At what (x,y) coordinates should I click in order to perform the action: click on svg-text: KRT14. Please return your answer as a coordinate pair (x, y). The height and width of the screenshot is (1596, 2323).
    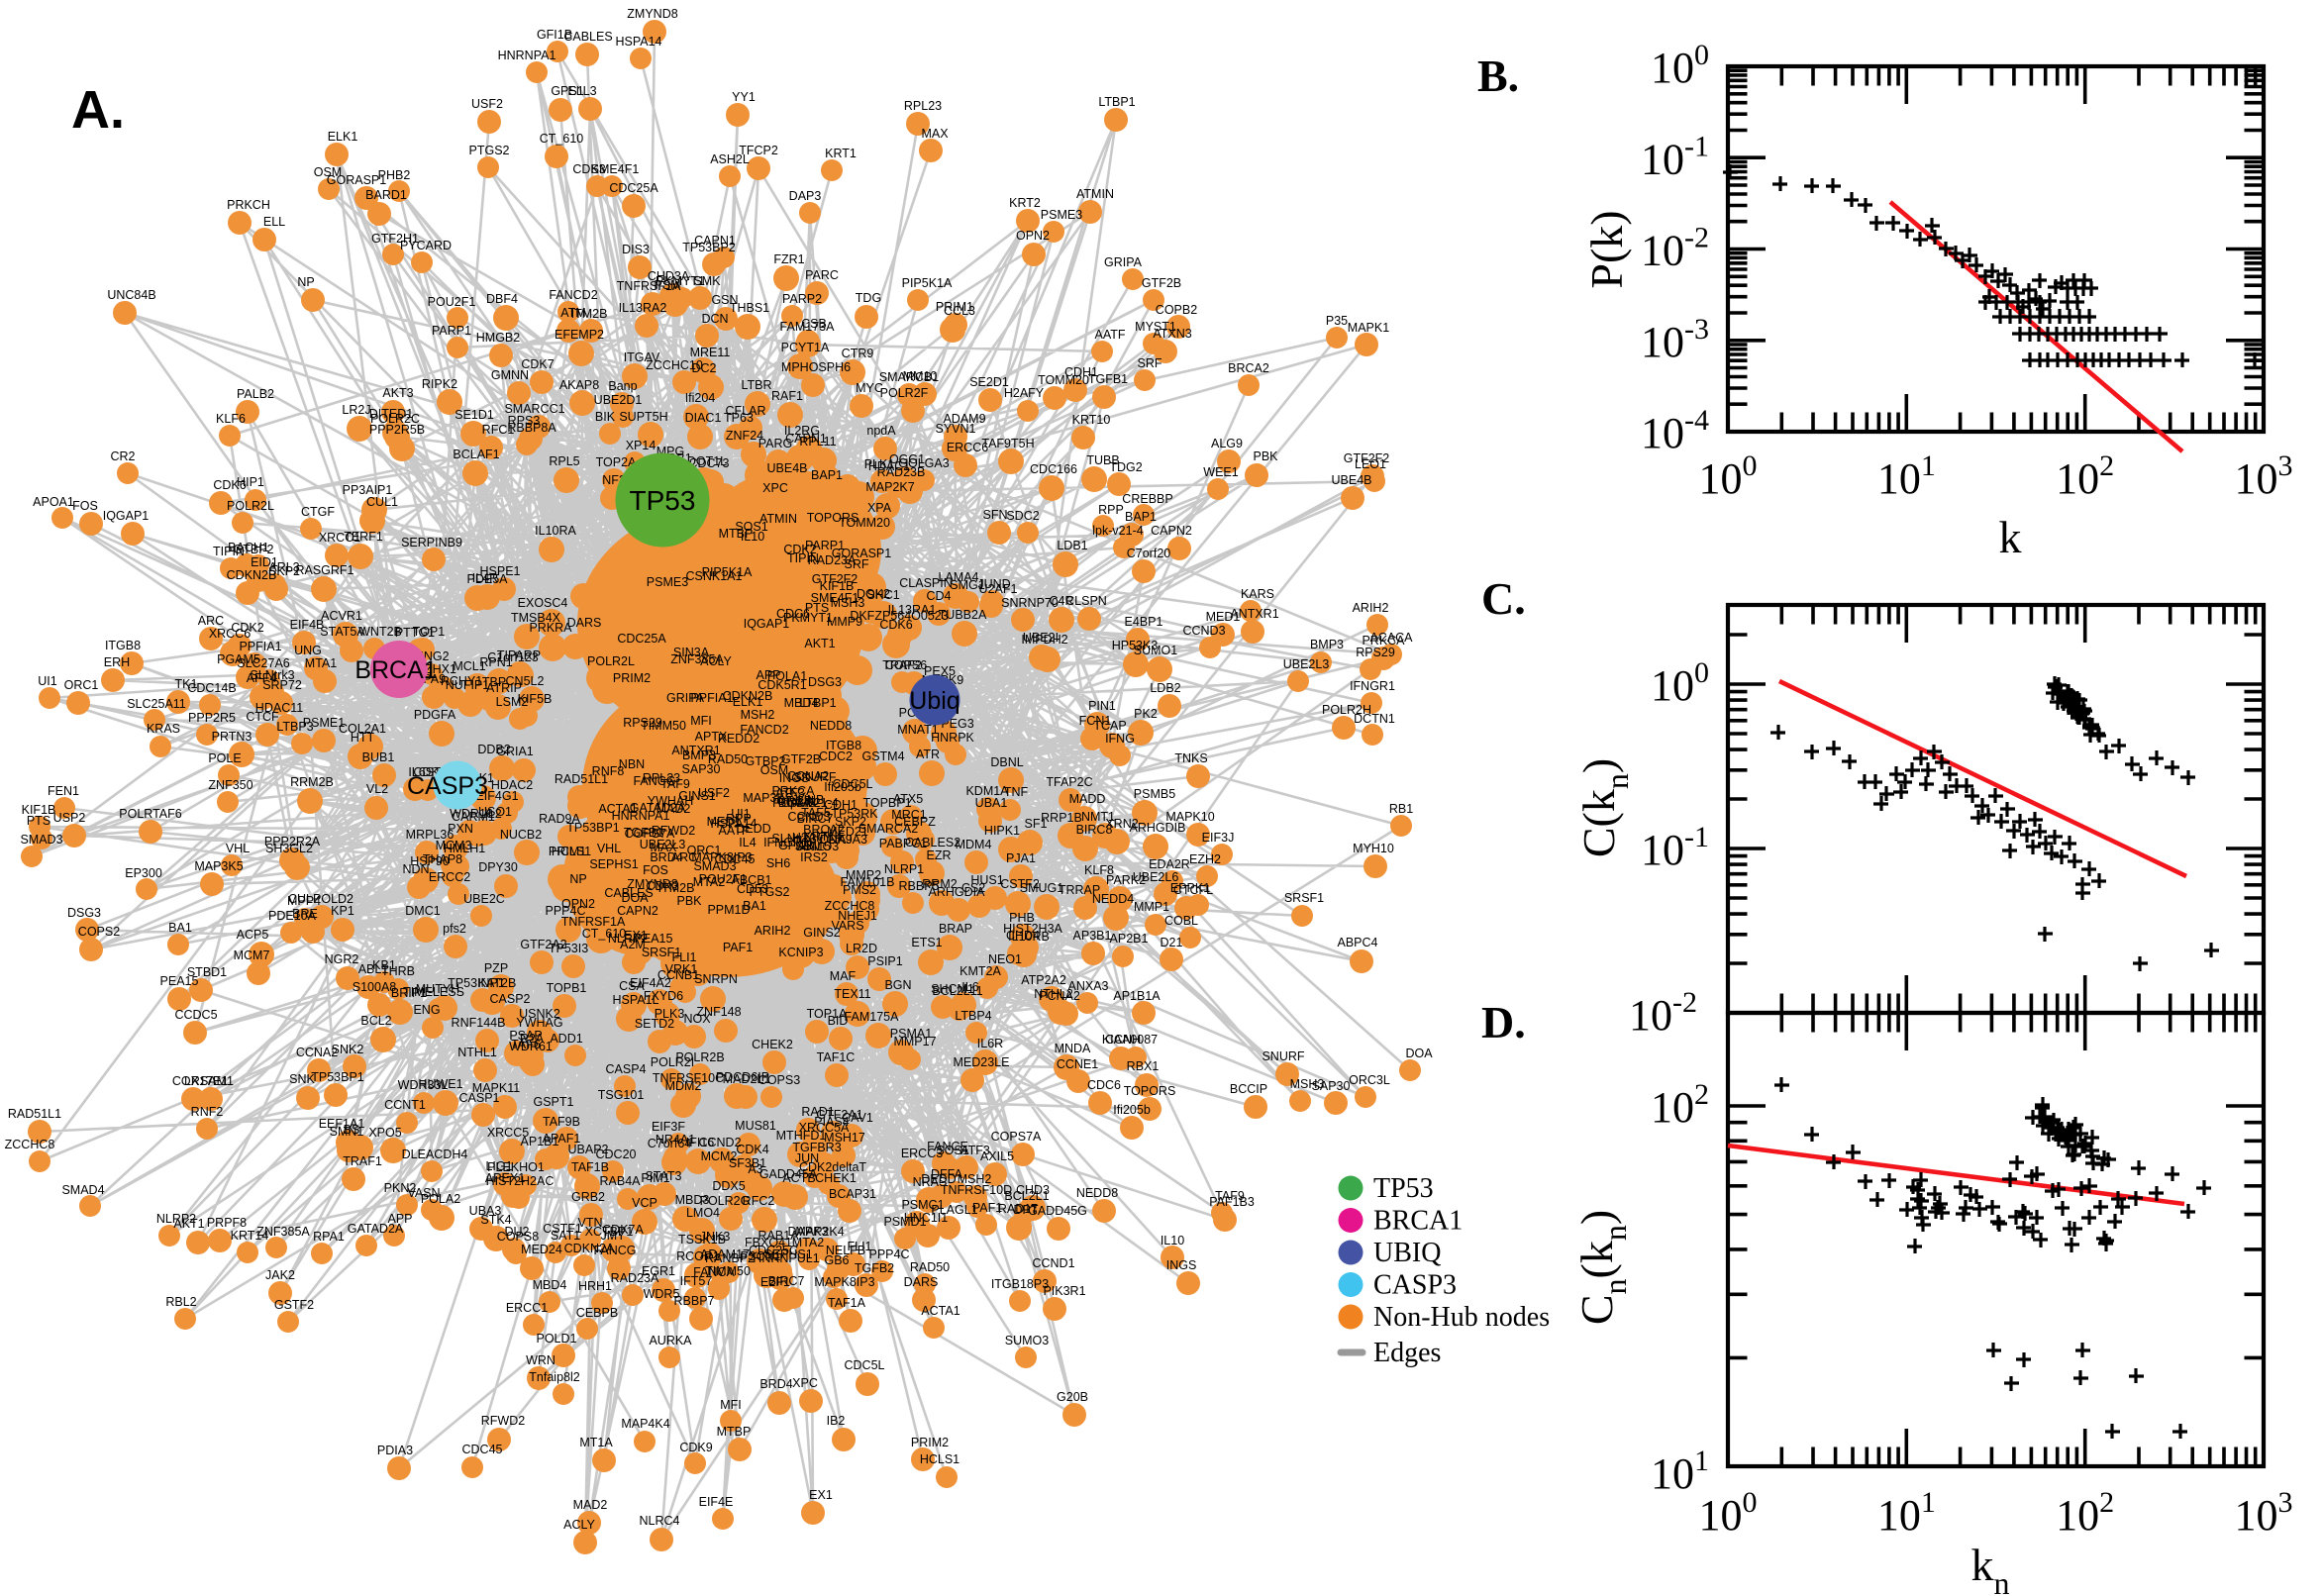
    Looking at the image, I should click on (823, 837).